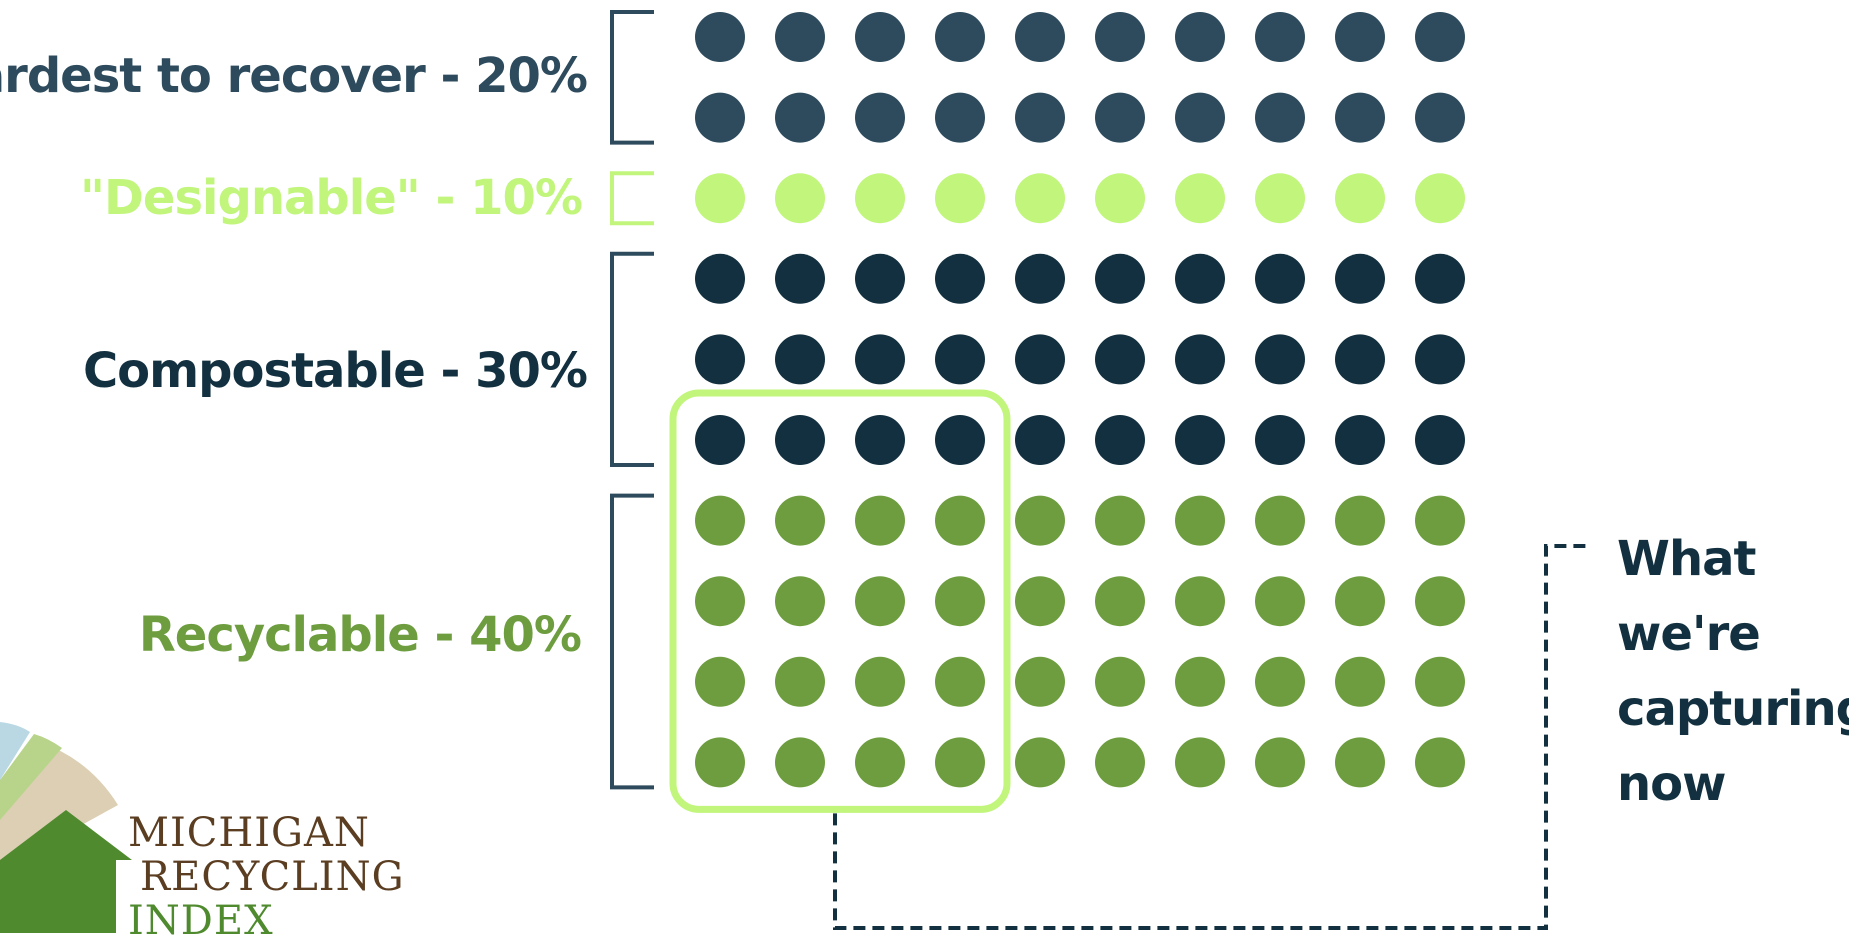 The width and height of the screenshot is (1849, 944). I want to click on logo-text-line: INDEX, so click(201, 921).